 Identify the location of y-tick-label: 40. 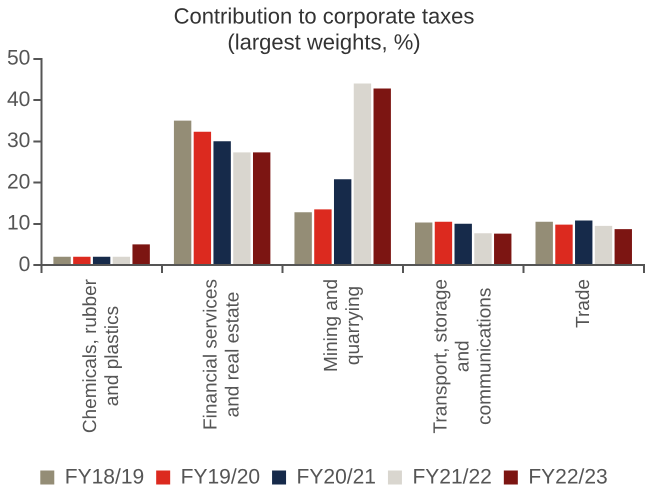
(18, 99).